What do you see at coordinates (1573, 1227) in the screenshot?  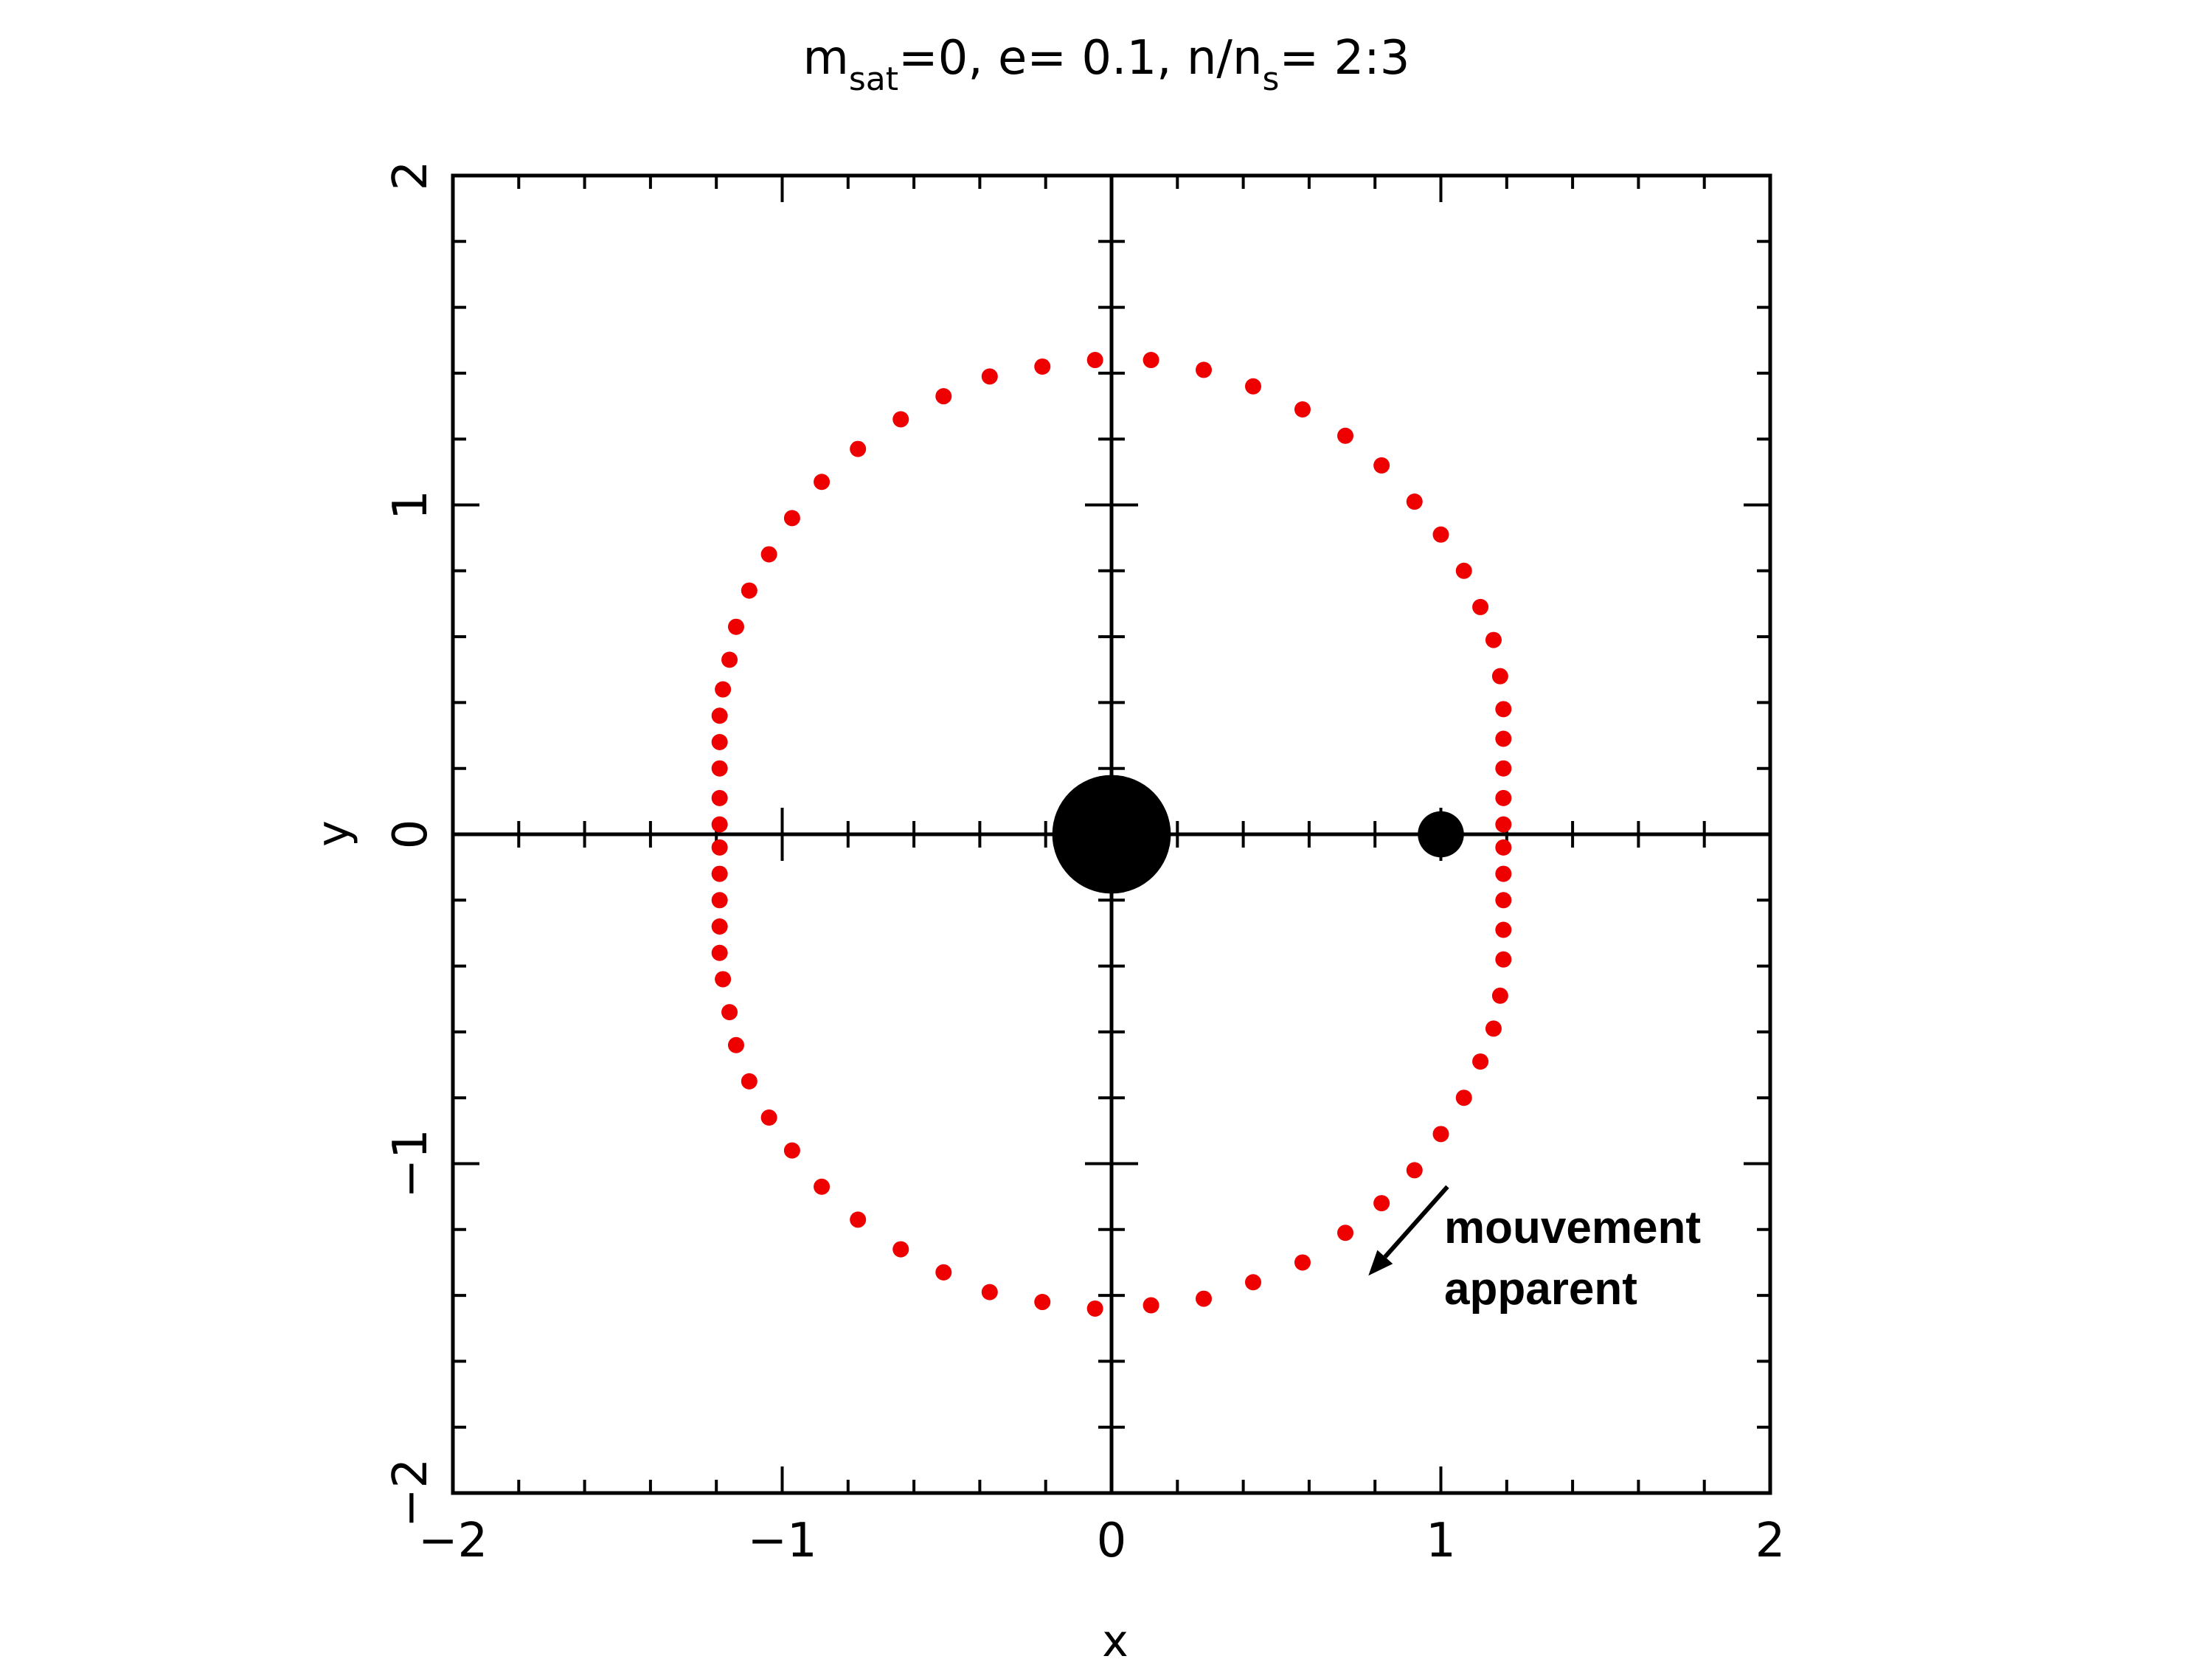 I see `annotation-line-1: mouvement` at bounding box center [1573, 1227].